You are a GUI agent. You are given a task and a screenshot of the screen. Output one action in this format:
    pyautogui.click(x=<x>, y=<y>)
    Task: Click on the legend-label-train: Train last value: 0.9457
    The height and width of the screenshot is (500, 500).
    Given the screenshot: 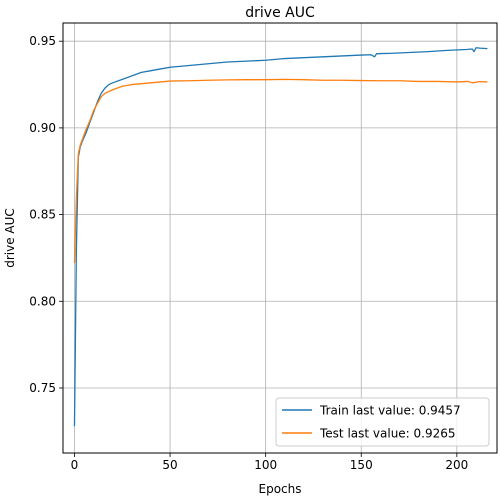 What is the action you would take?
    pyautogui.click(x=390, y=411)
    